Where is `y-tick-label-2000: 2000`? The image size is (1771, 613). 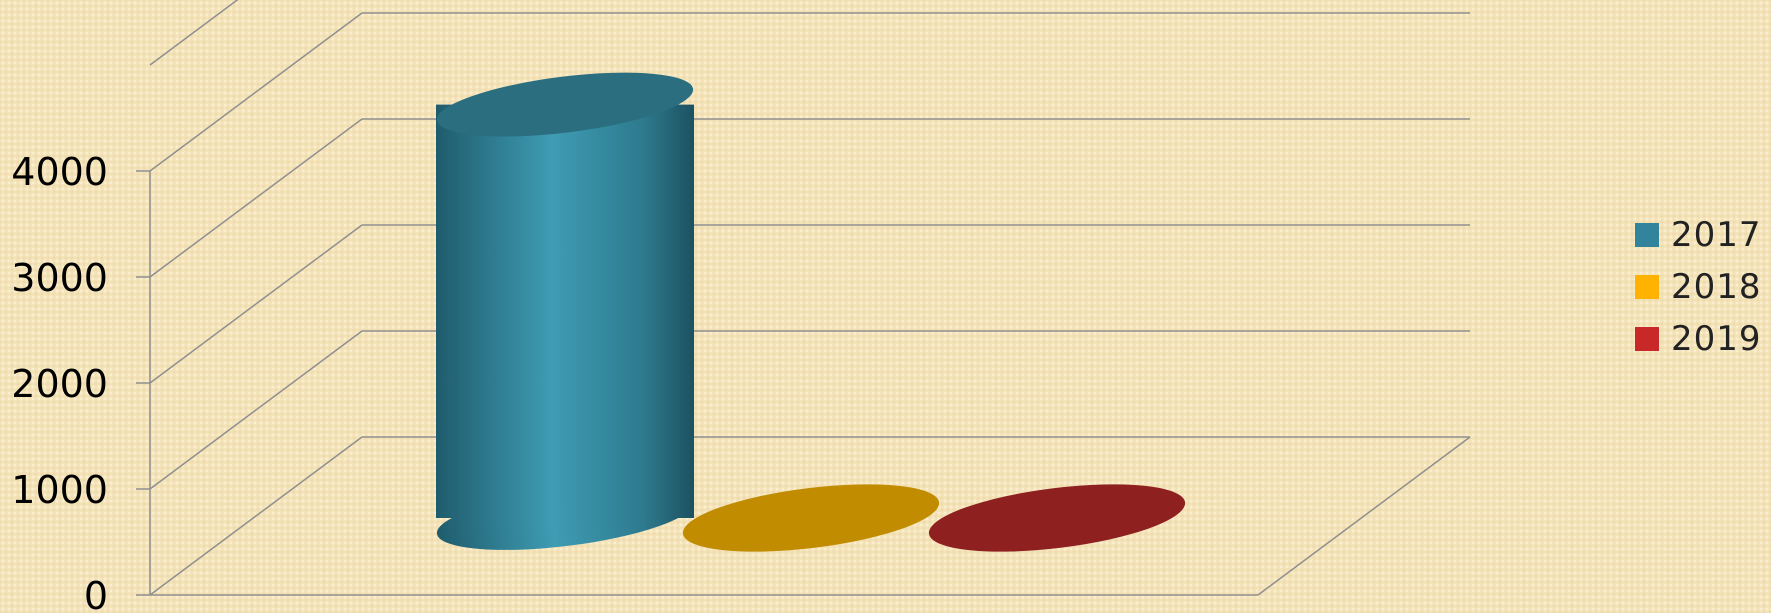
y-tick-label-2000: 2000 is located at coordinates (59, 384).